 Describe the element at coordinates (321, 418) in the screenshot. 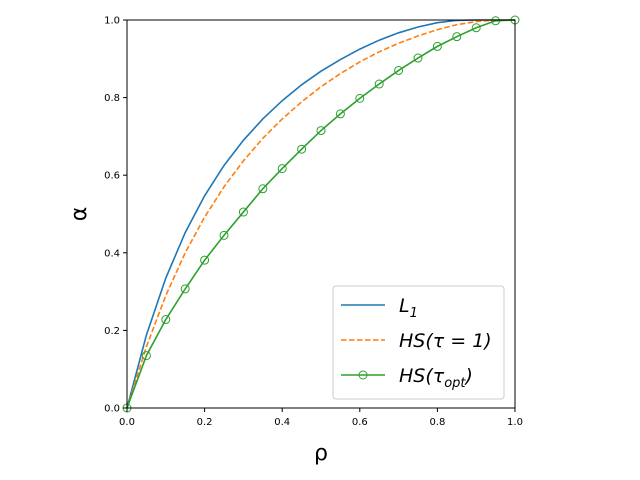

I see `x-axis-ticks: 0.0 0.2 0.4 0.6 0.8 1.0` at that location.